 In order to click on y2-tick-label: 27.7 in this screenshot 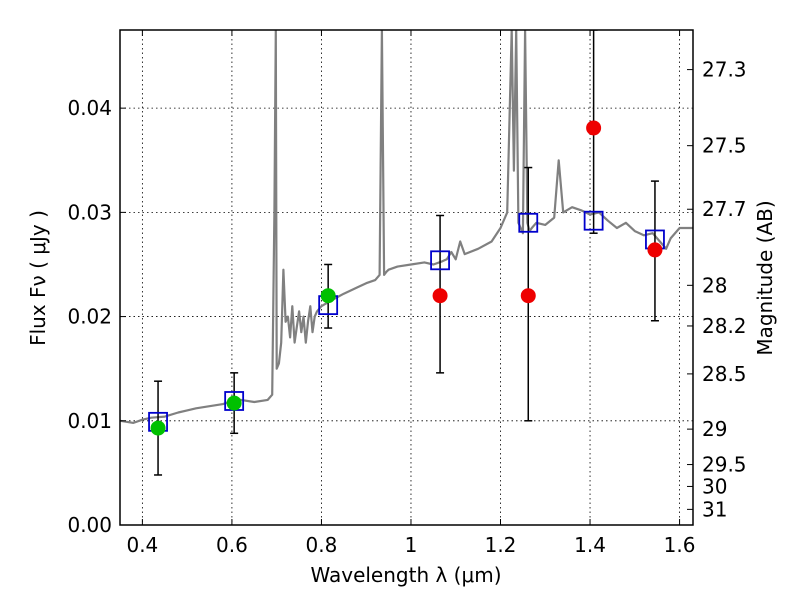, I will do `click(724, 209)`.